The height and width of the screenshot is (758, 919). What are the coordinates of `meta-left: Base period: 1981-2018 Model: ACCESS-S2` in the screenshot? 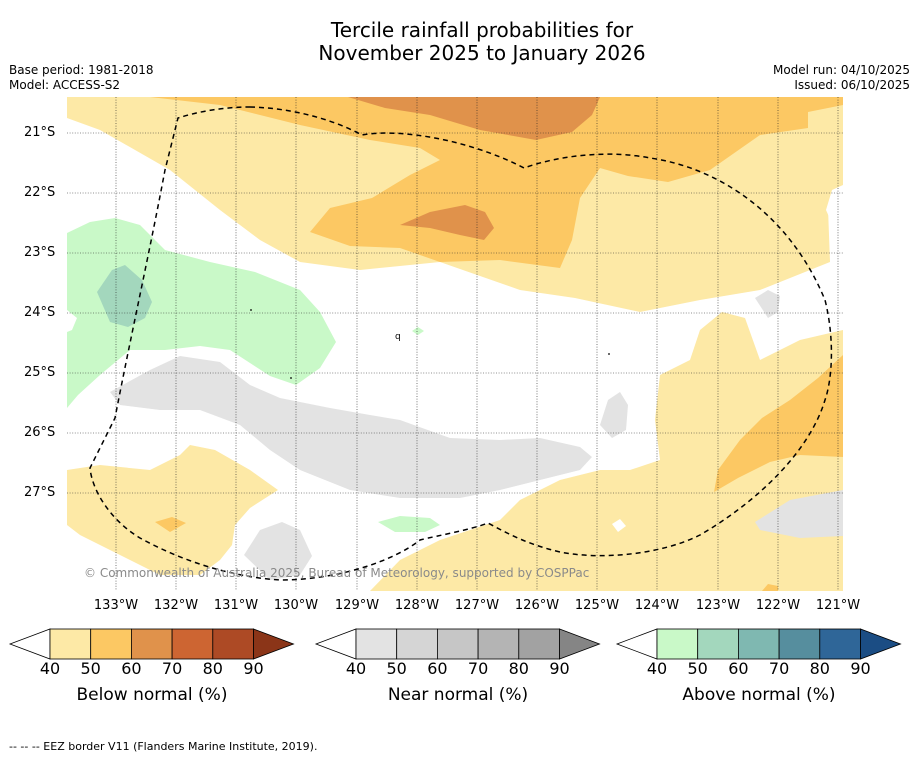 It's located at (81, 78).